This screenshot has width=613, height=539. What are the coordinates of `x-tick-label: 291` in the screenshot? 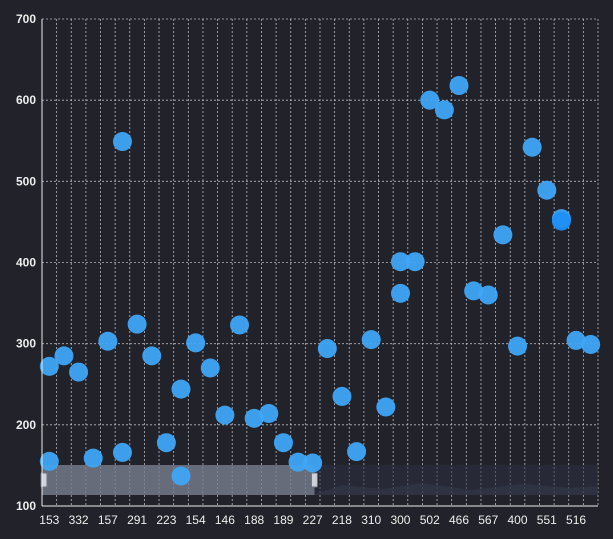 It's located at (137, 520).